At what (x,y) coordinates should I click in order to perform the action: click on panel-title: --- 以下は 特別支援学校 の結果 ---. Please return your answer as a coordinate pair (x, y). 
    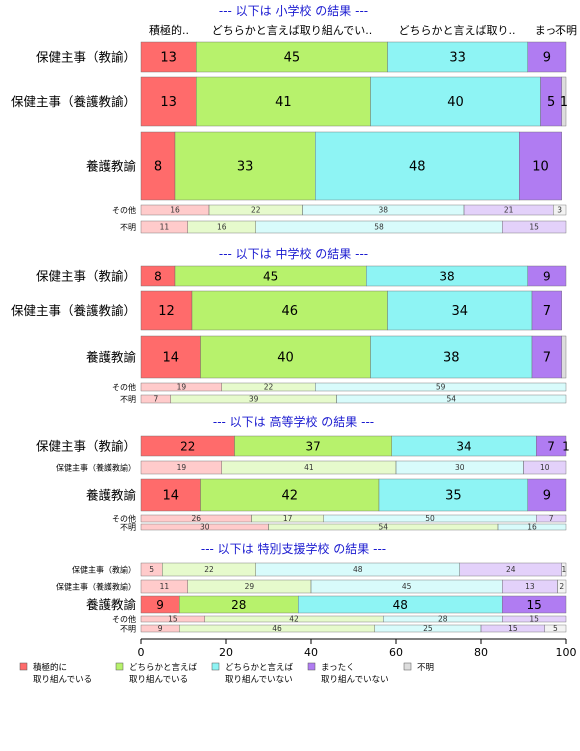
    Looking at the image, I should click on (293, 548).